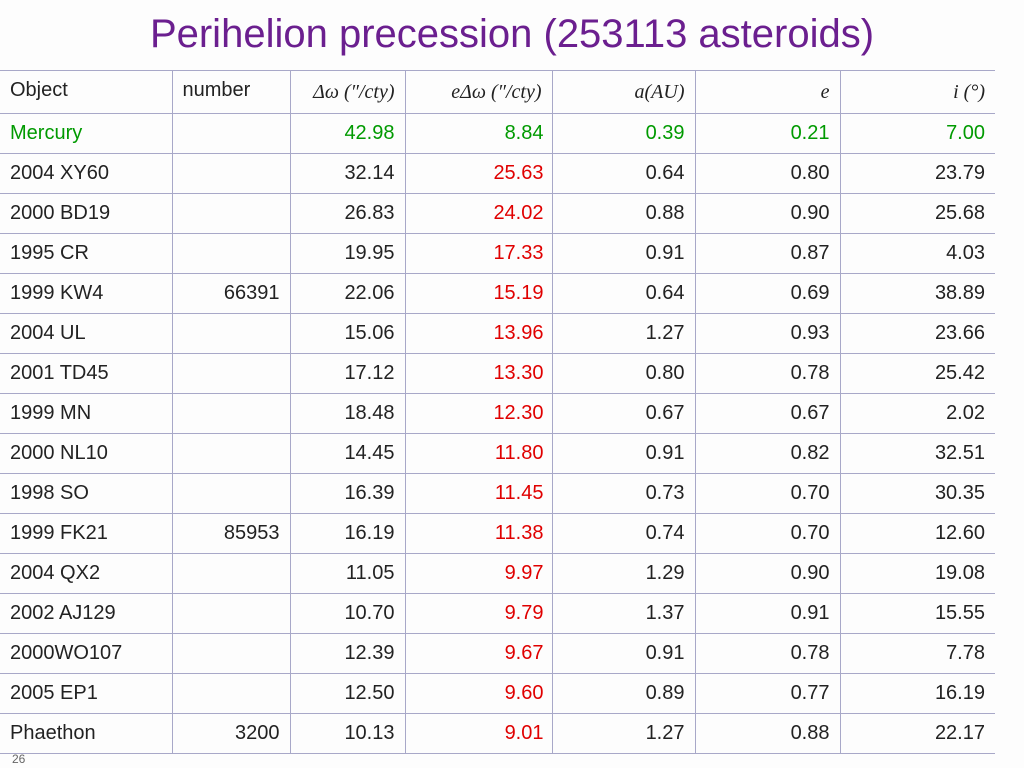 This screenshot has width=1024, height=768. Describe the element at coordinates (478, 613) in the screenshot. I see `table-cell: 9.79` at that location.